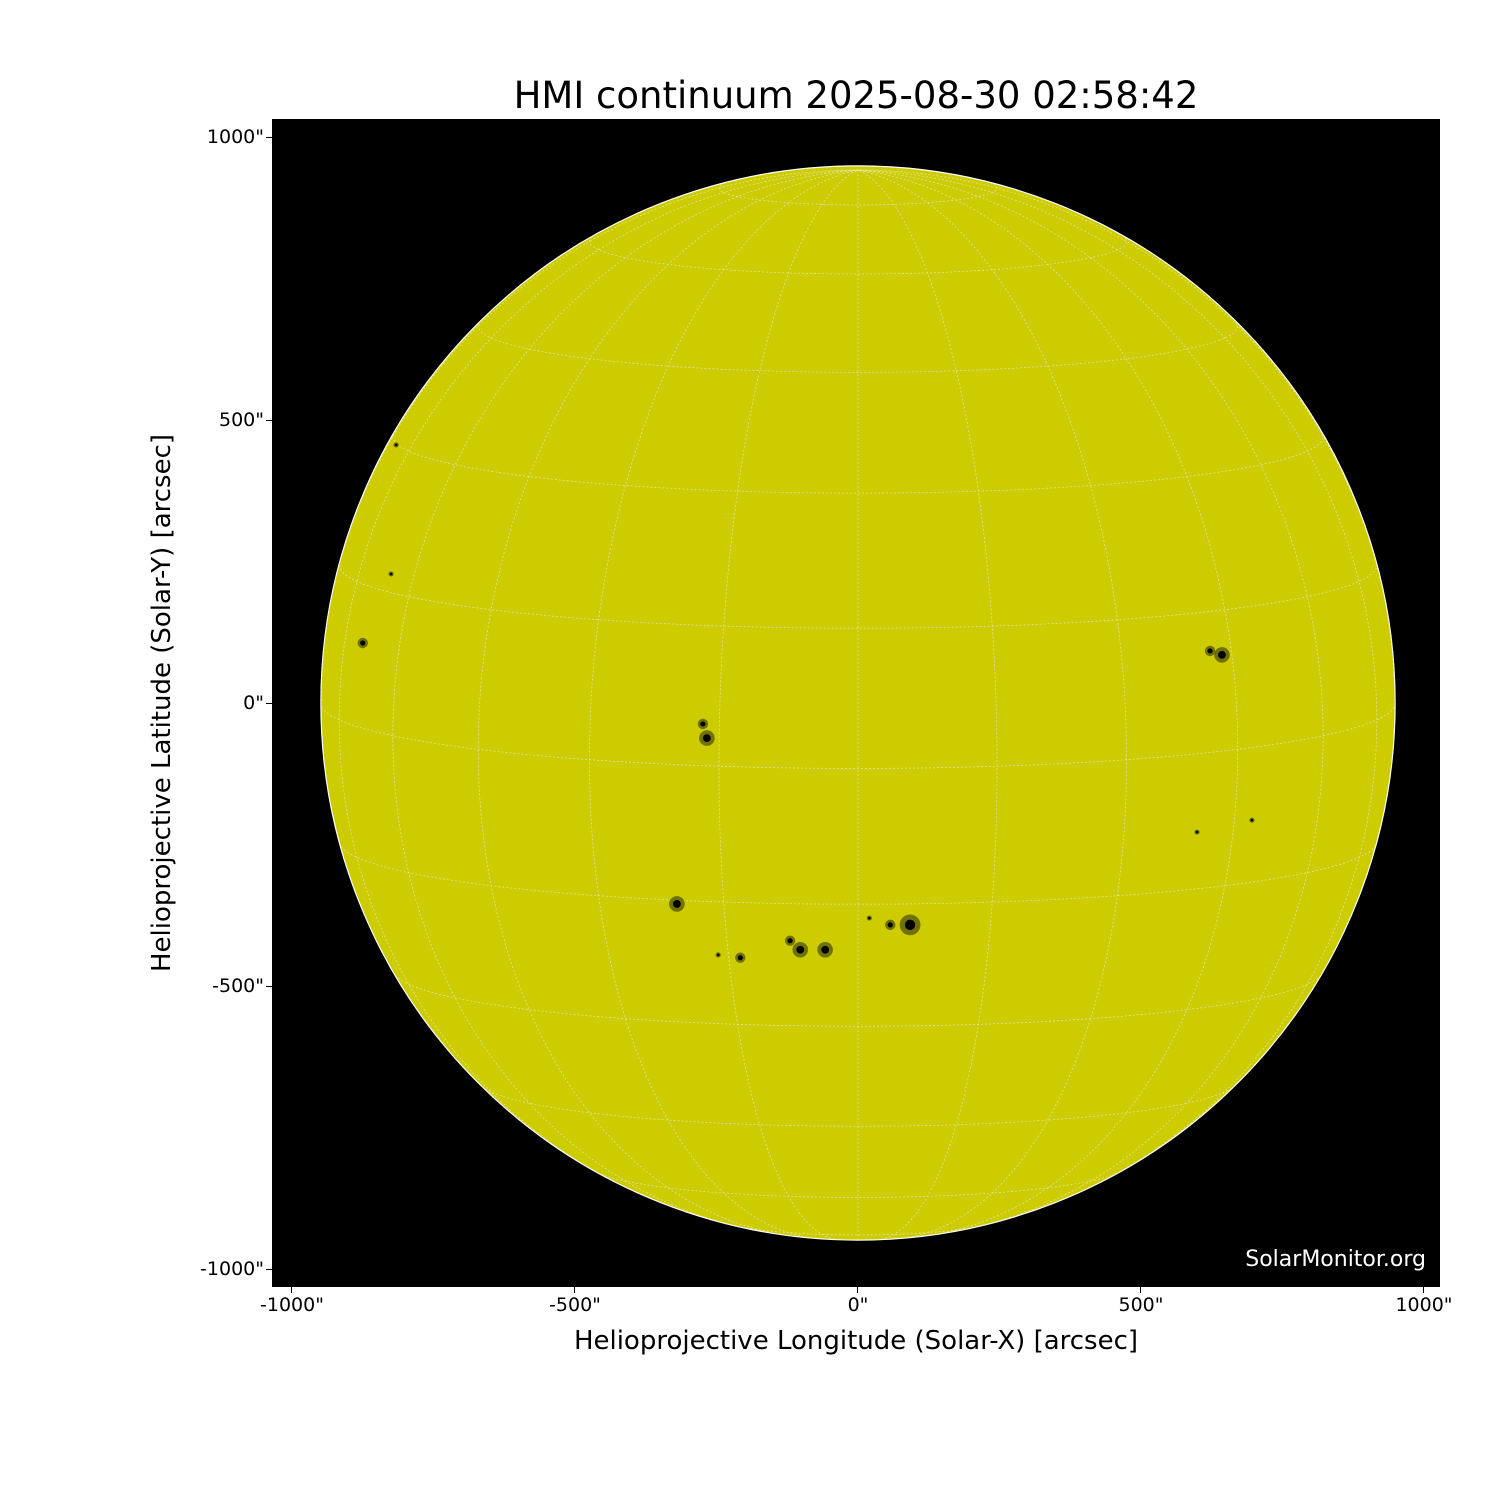 This screenshot has width=1500, height=1500. I want to click on y-tick-label: 1000", so click(235, 137).